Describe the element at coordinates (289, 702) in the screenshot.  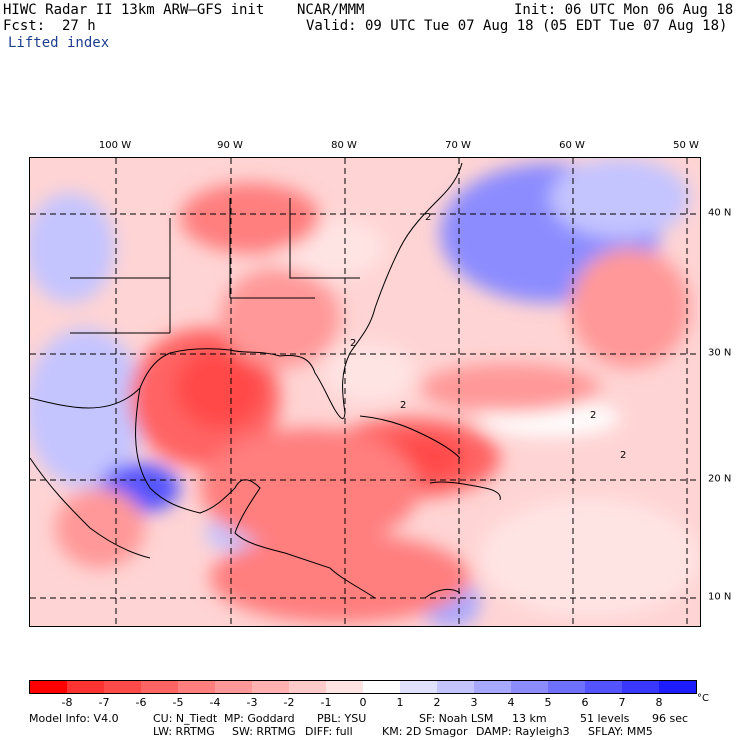
I see `colorbar-tick-label: -2` at that location.